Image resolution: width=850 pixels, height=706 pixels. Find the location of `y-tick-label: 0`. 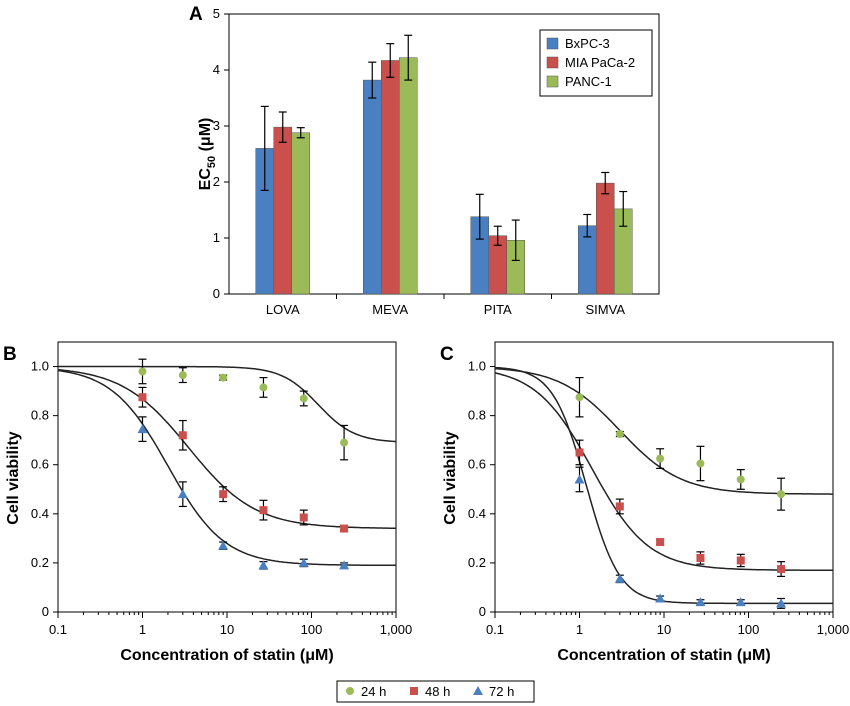

y-tick-label: 0 is located at coordinates (482, 611).